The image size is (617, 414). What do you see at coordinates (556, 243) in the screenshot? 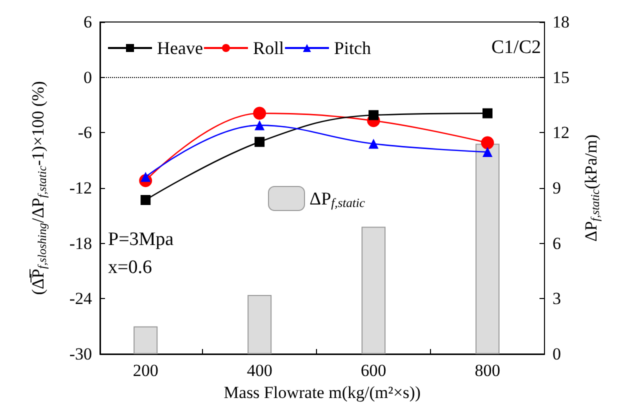
I see `y2-tick-label: 6` at bounding box center [556, 243].